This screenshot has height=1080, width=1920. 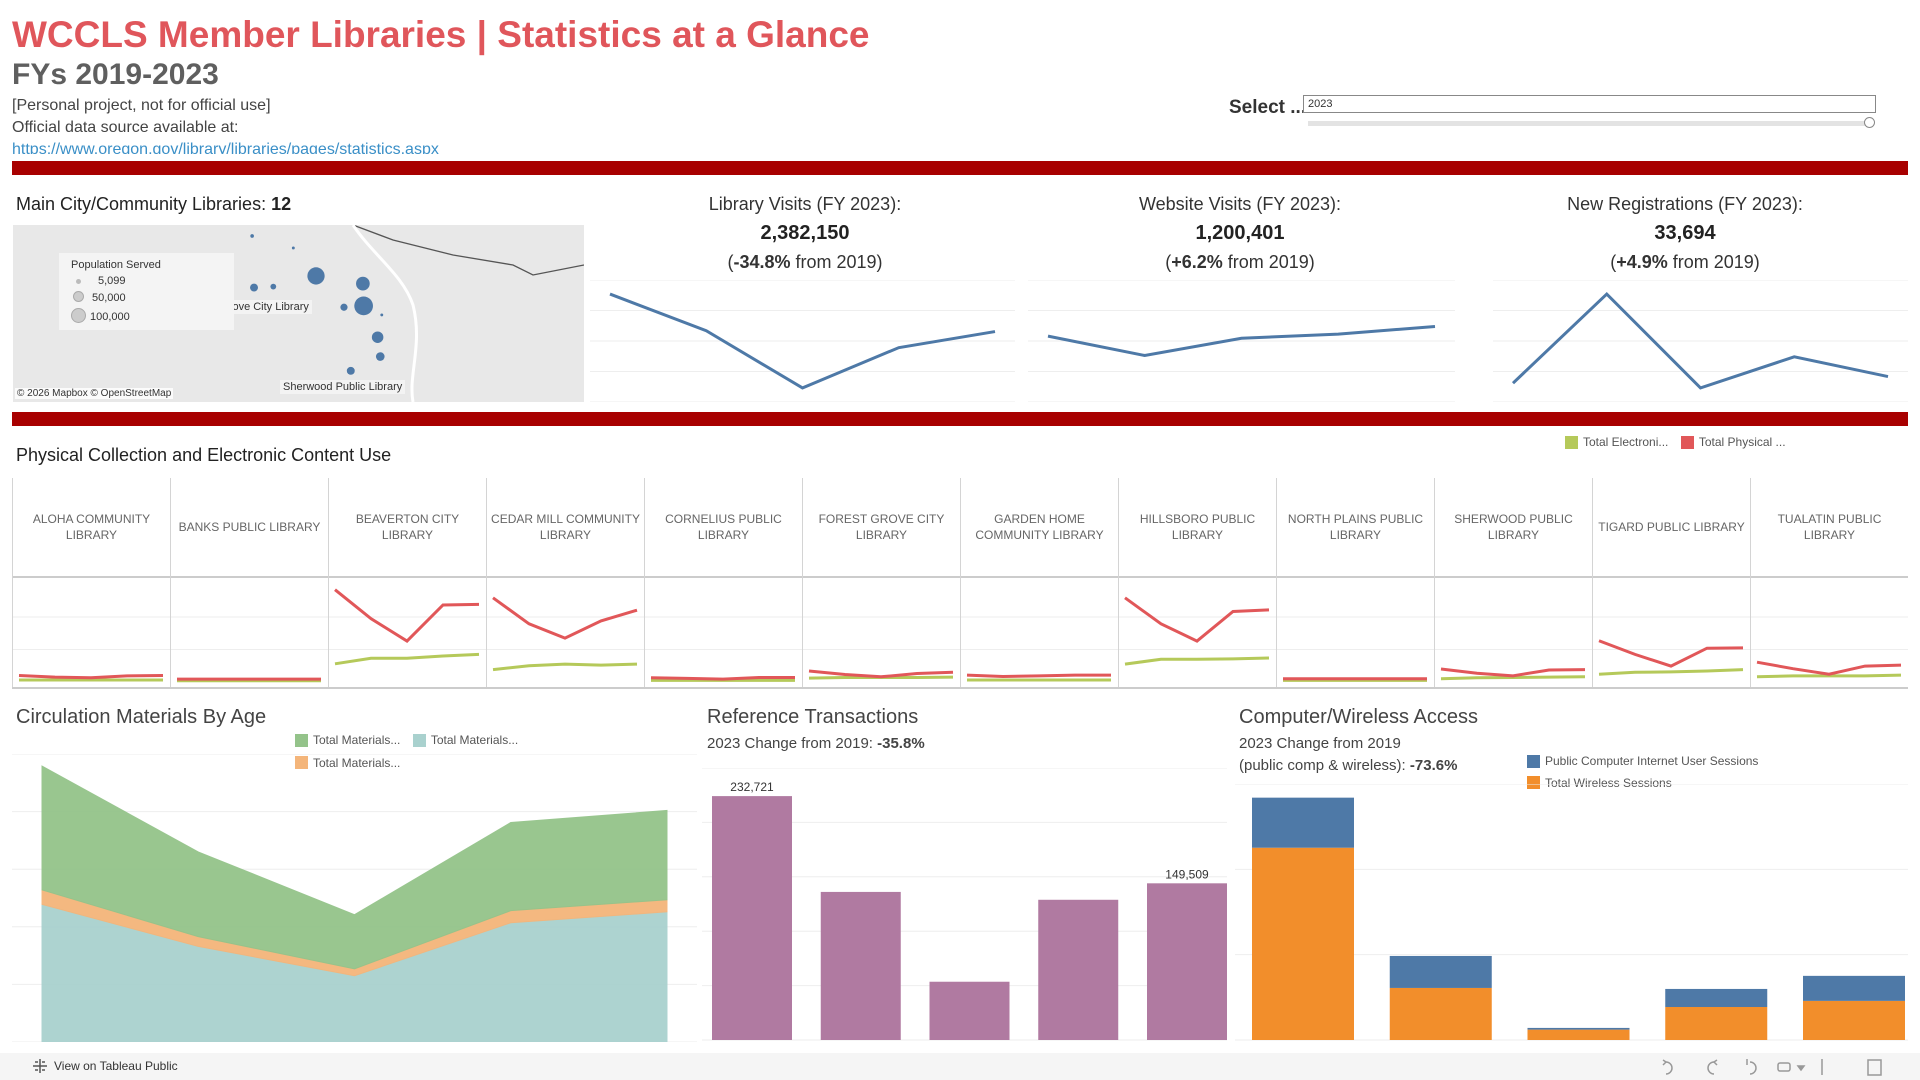 What do you see at coordinates (281, 204) in the screenshot?
I see `library-count: 12` at bounding box center [281, 204].